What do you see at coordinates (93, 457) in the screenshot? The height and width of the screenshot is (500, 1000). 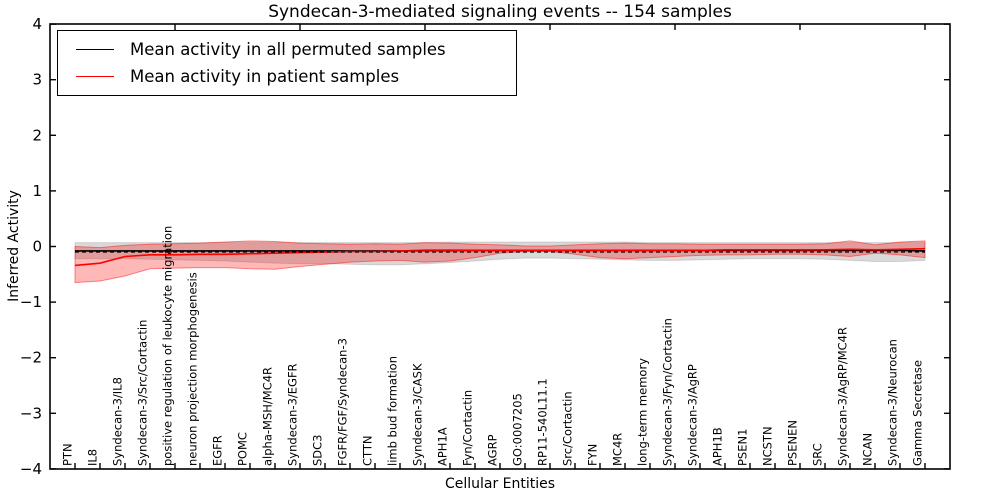 I see `x-category-label: IL8` at bounding box center [93, 457].